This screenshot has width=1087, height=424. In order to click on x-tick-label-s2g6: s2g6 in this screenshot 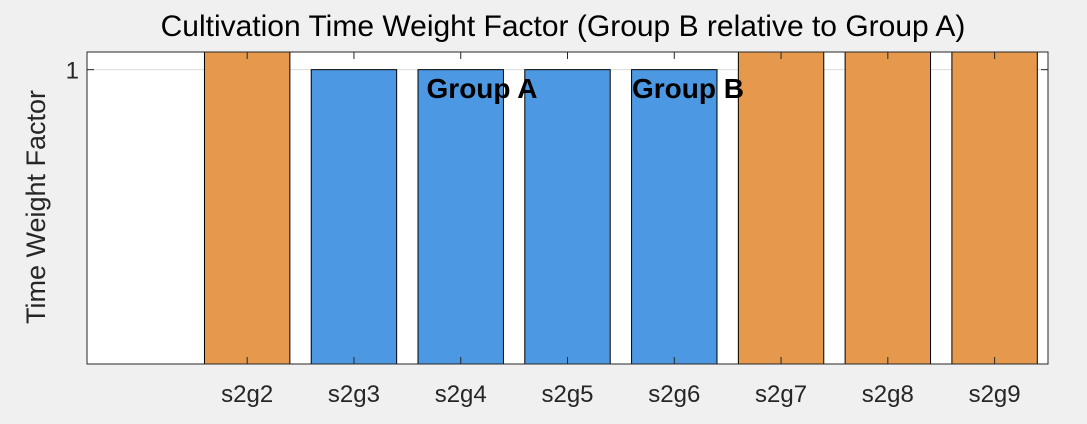, I will do `click(674, 394)`.